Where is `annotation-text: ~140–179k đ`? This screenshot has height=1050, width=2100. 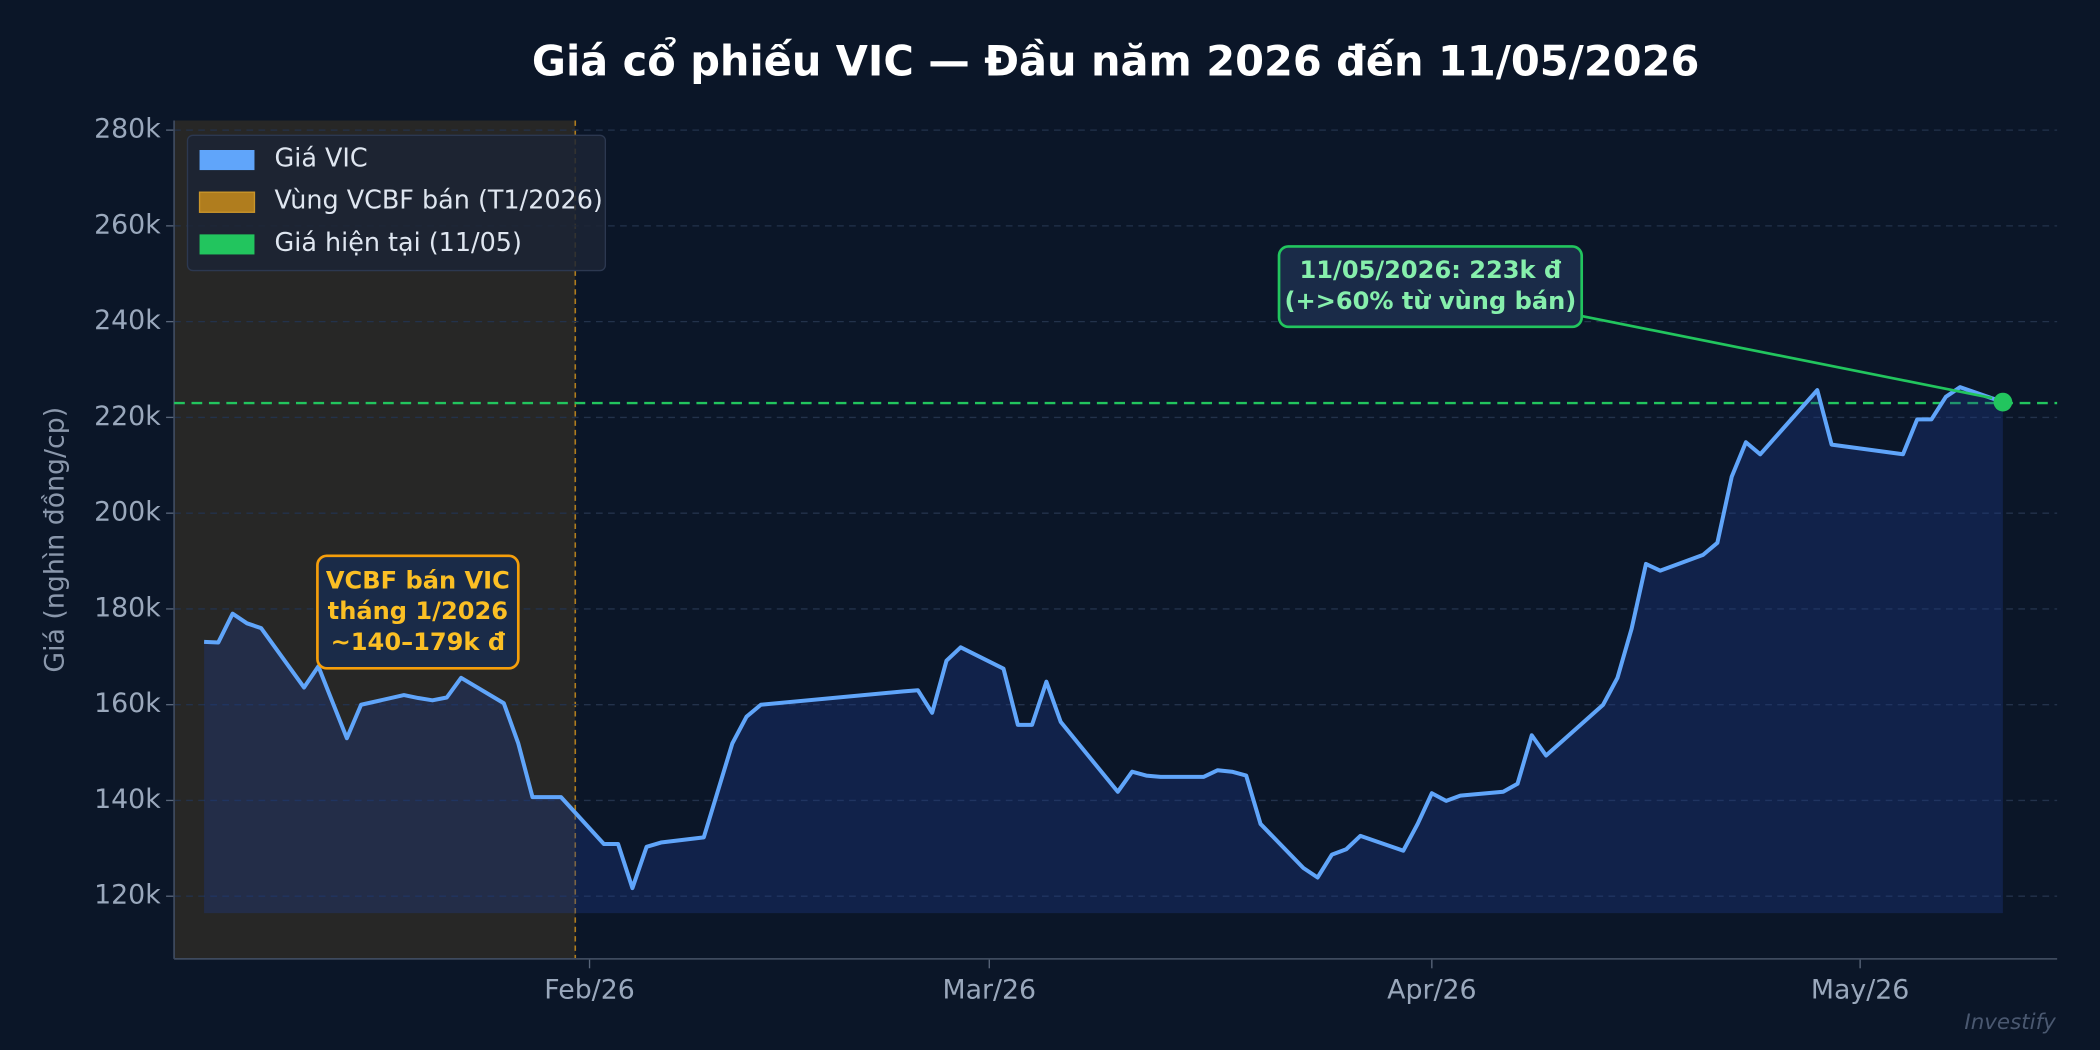 annotation-text: ~140–179k đ is located at coordinates (418, 642).